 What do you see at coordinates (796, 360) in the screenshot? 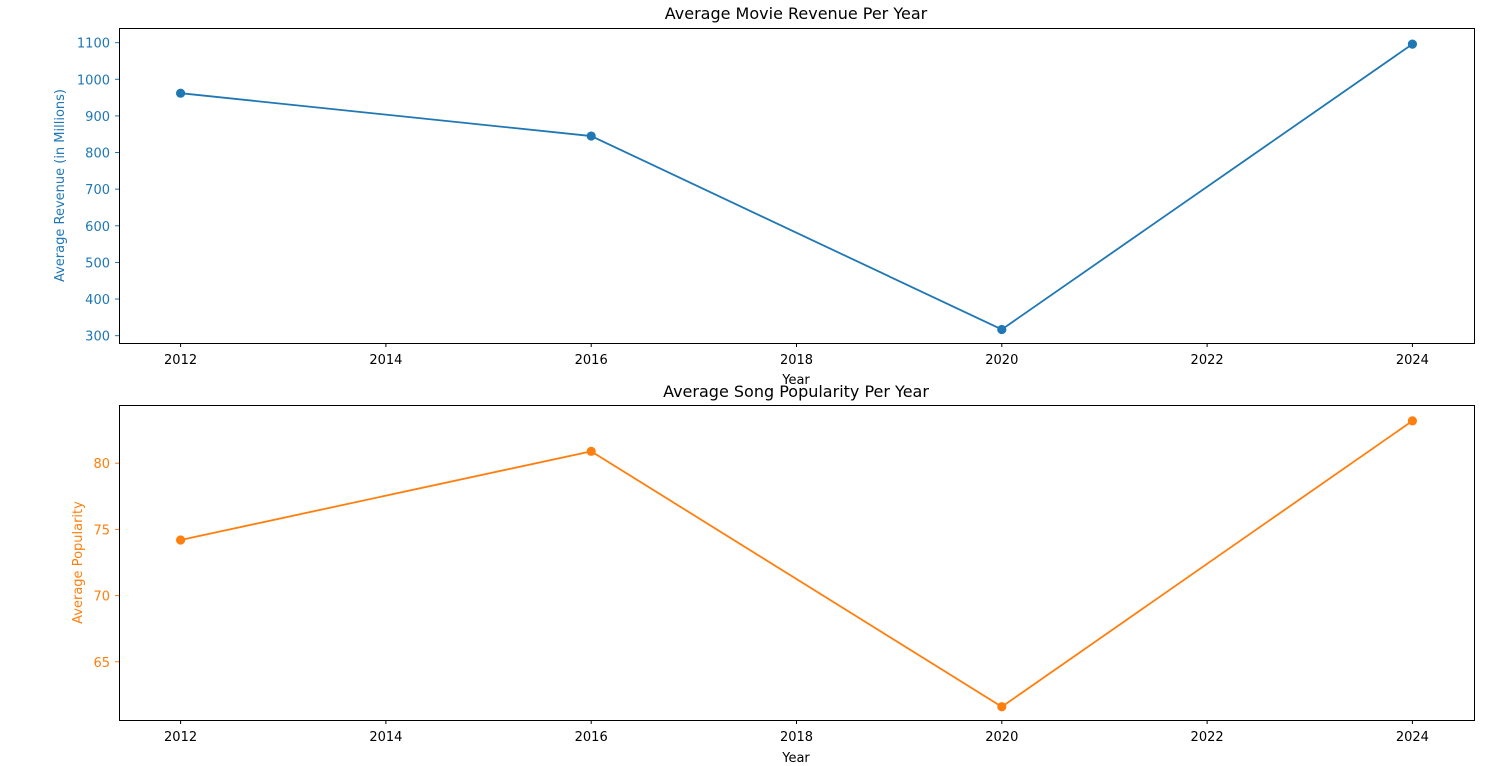
I see `revenue-x-tick-label: 2018` at bounding box center [796, 360].